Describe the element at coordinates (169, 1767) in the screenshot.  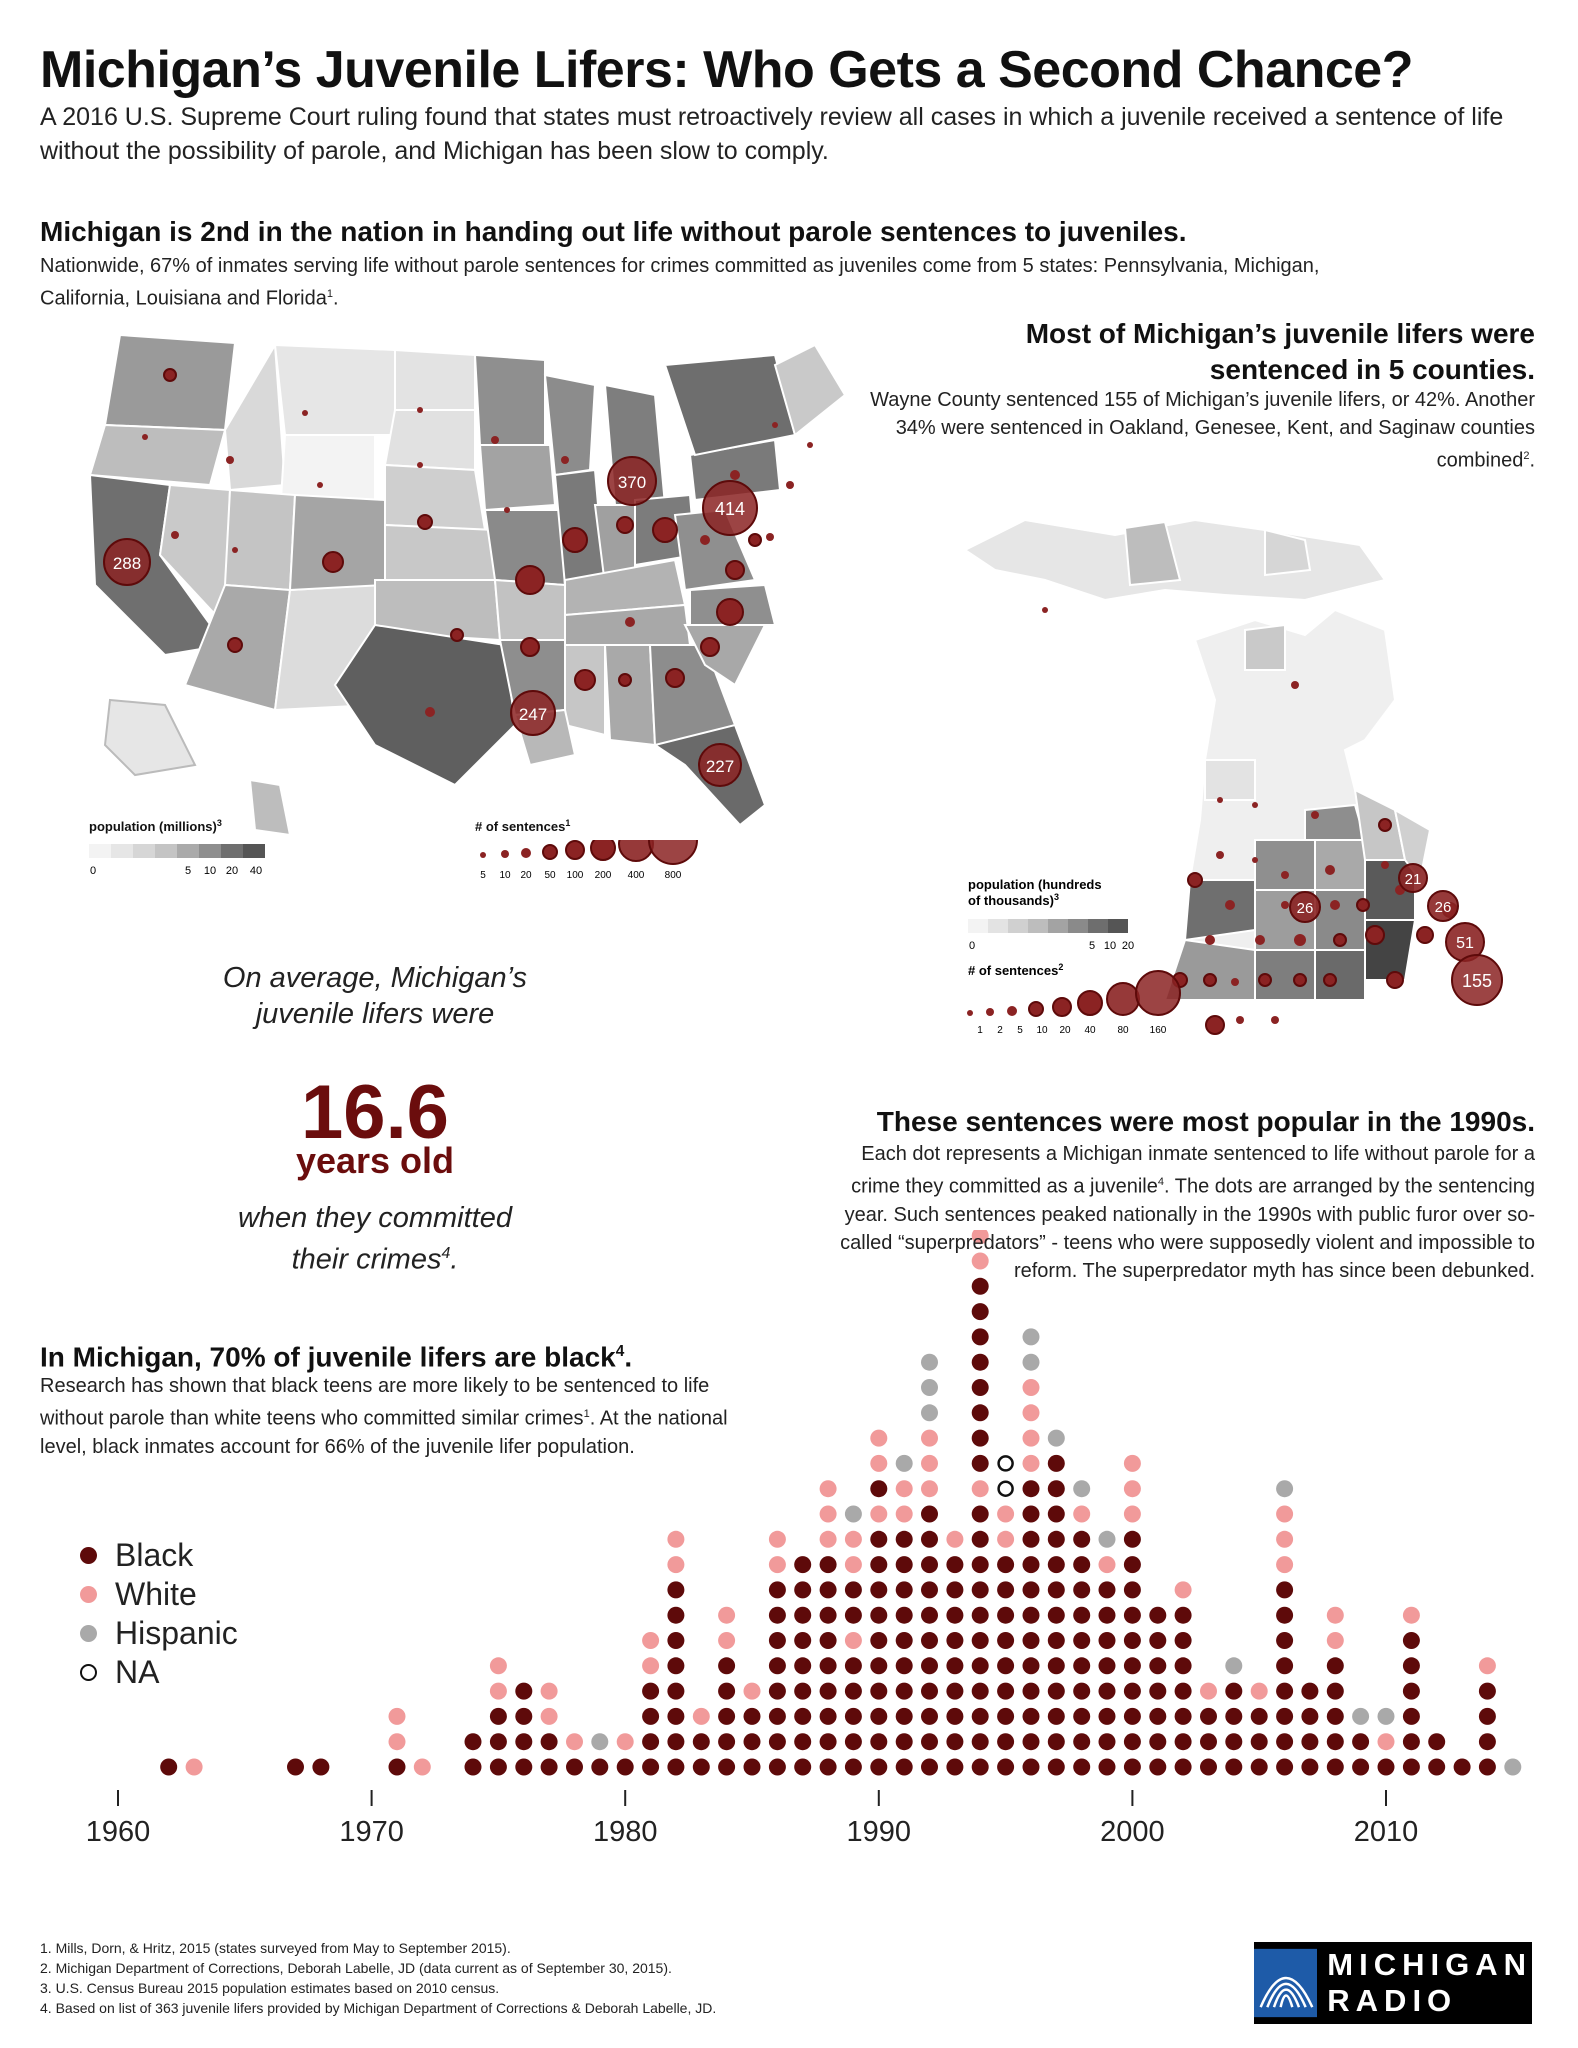
I see `dot-black-1962` at that location.